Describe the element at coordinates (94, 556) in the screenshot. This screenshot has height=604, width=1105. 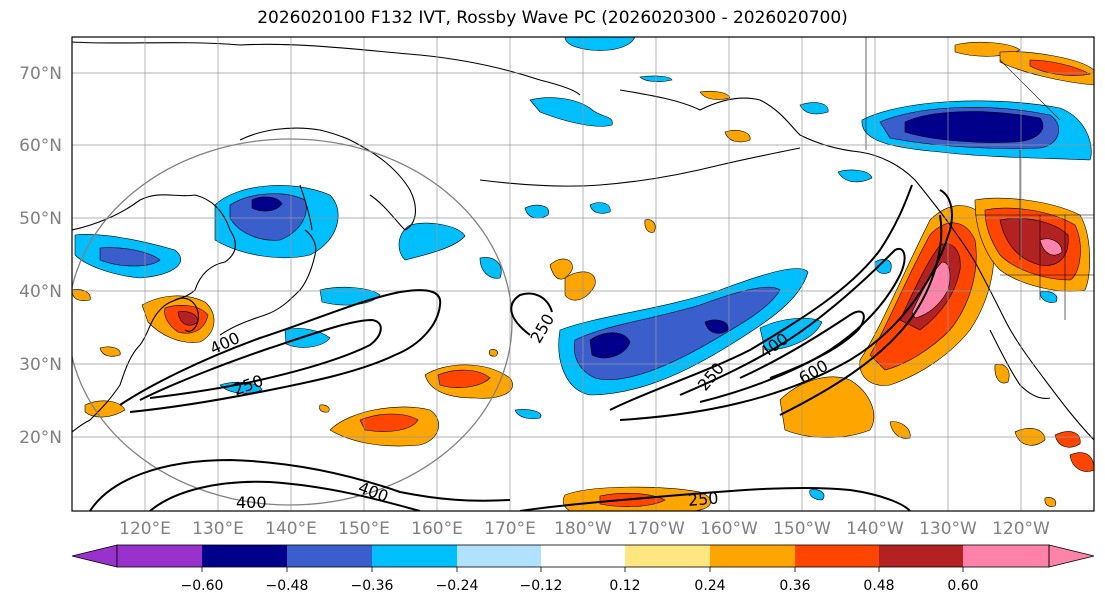
I see `colorbar-extend-low` at that location.